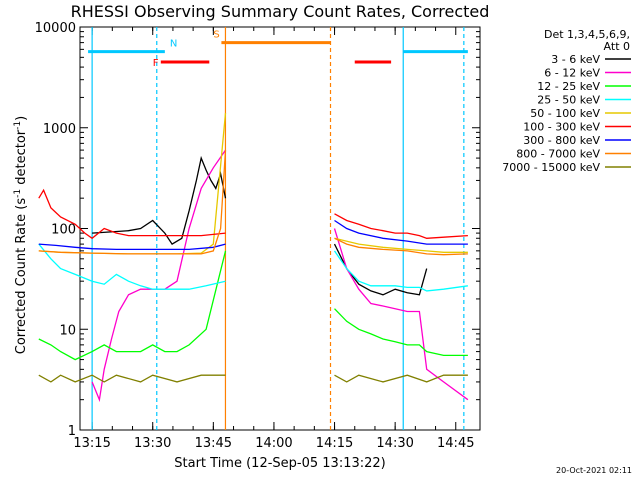 This screenshot has height=480, width=640. I want to click on x-tick-label: 14:15, so click(334, 443).